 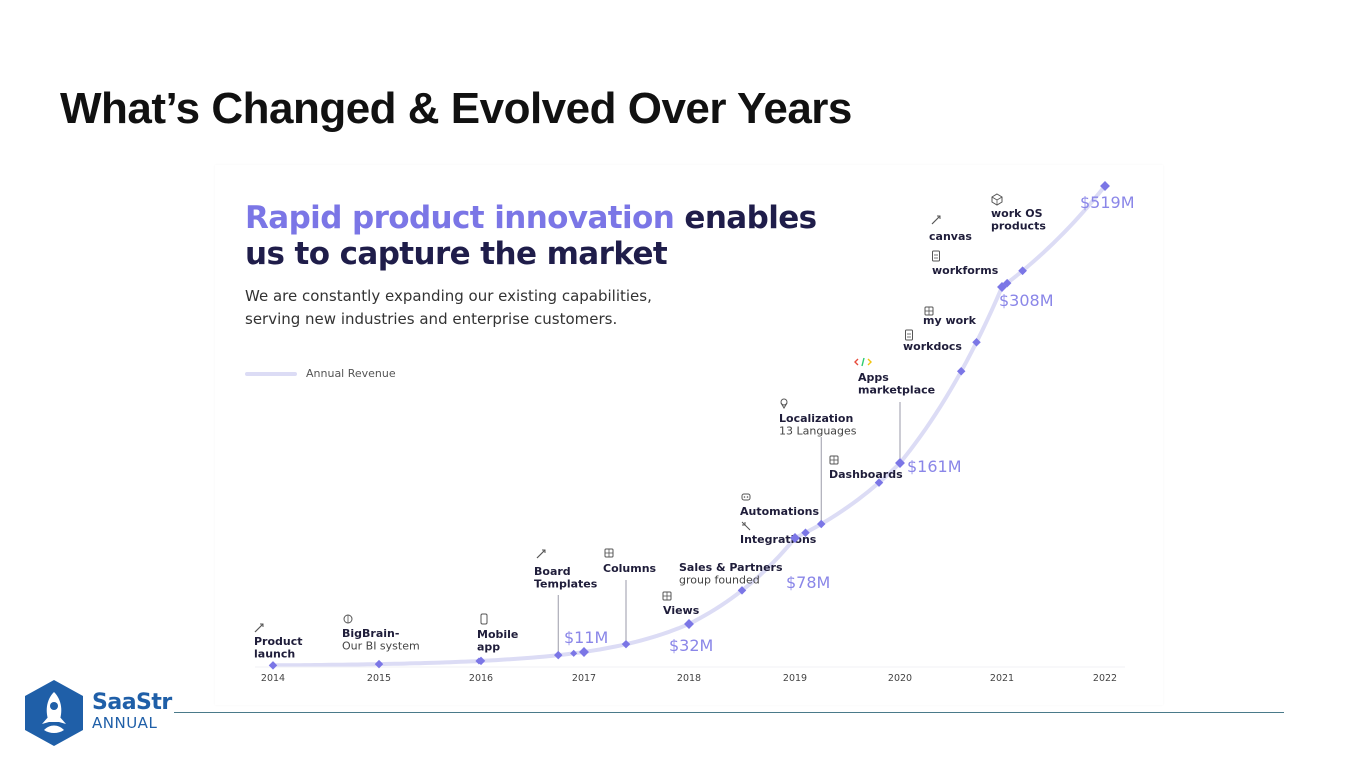 What do you see at coordinates (900, 678) in the screenshot?
I see `x-tick-label: 2020` at bounding box center [900, 678].